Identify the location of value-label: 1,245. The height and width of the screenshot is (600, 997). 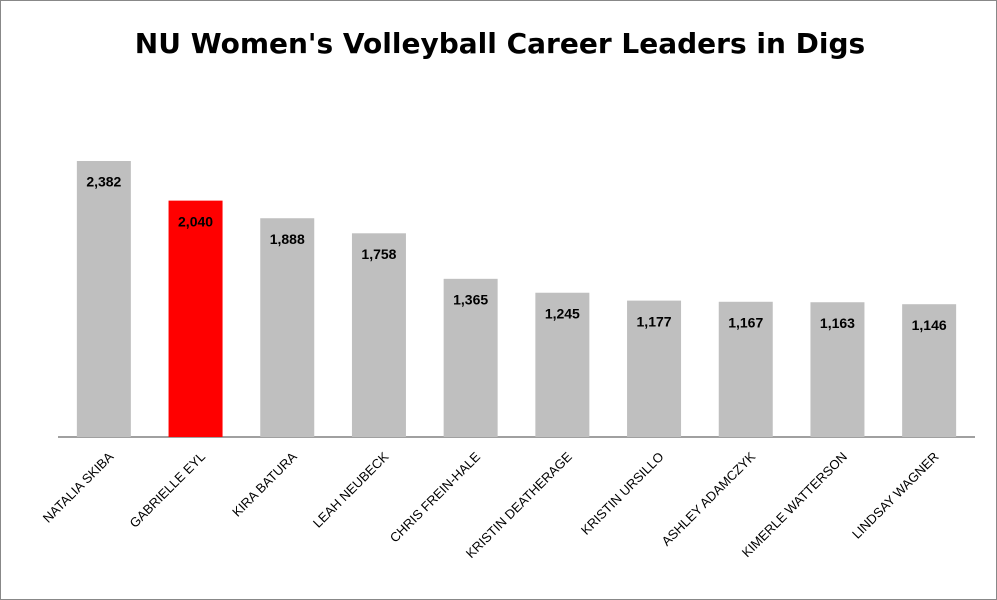
(562, 313).